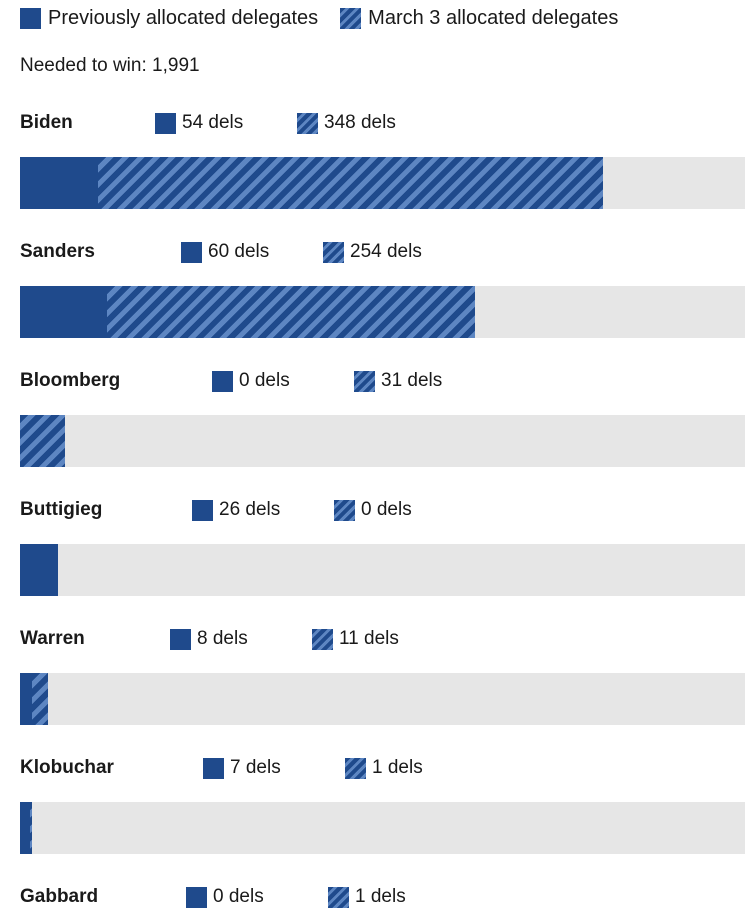 The image size is (745, 924). What do you see at coordinates (382, 441) in the screenshot?
I see `bar-track-bloomberg` at bounding box center [382, 441].